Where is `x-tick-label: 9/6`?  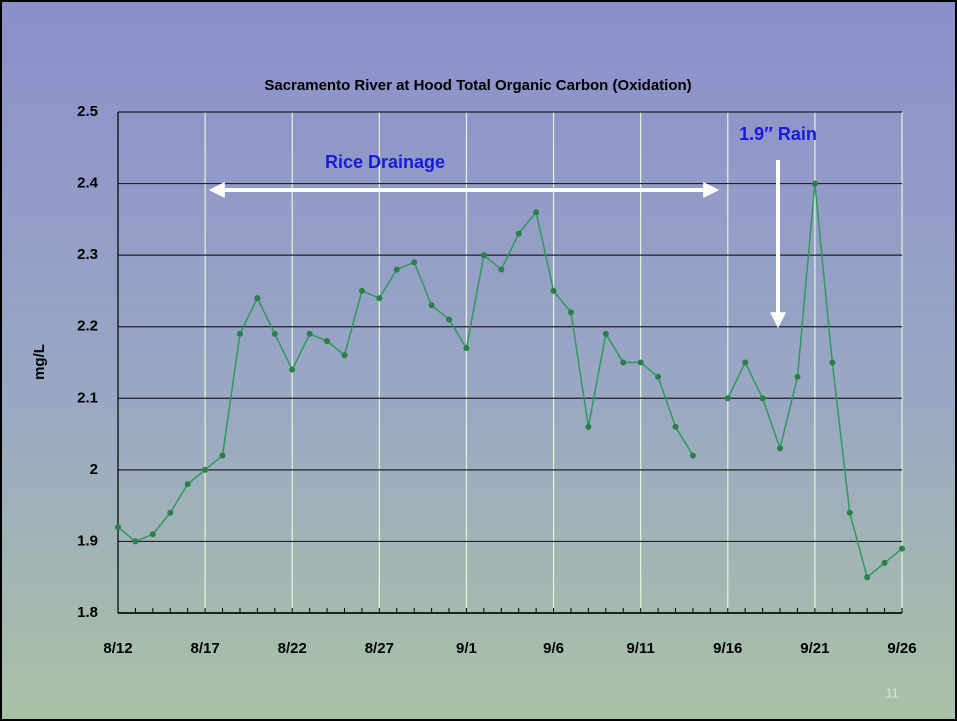 x-tick-label: 9/6 is located at coordinates (553, 648).